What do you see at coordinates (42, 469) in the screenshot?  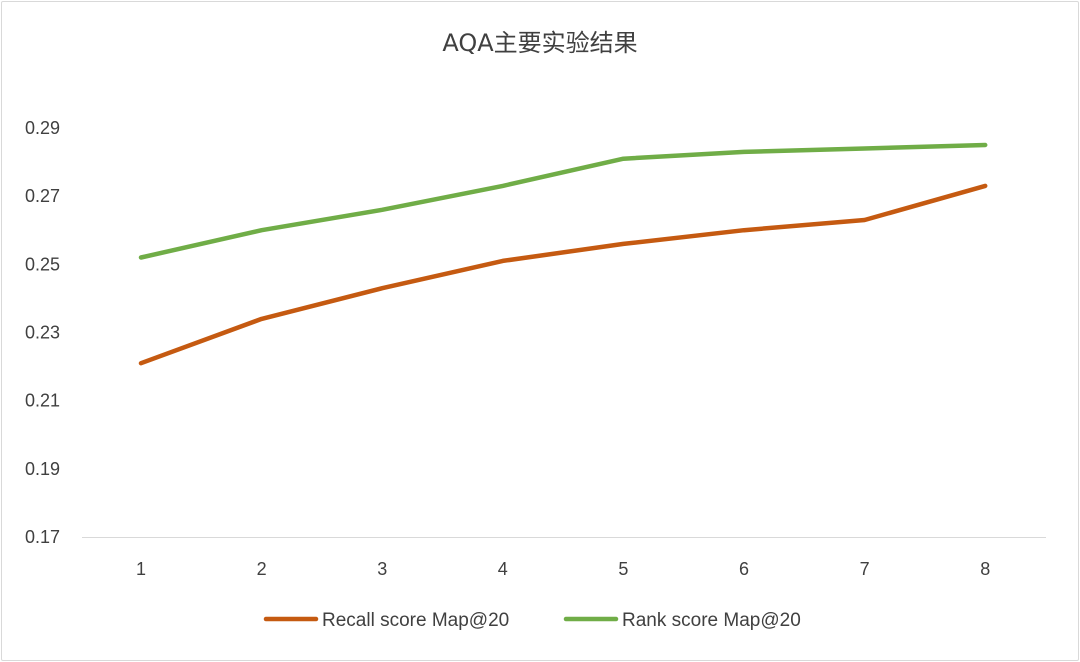 I see `y-tick-label: 0.19` at bounding box center [42, 469].